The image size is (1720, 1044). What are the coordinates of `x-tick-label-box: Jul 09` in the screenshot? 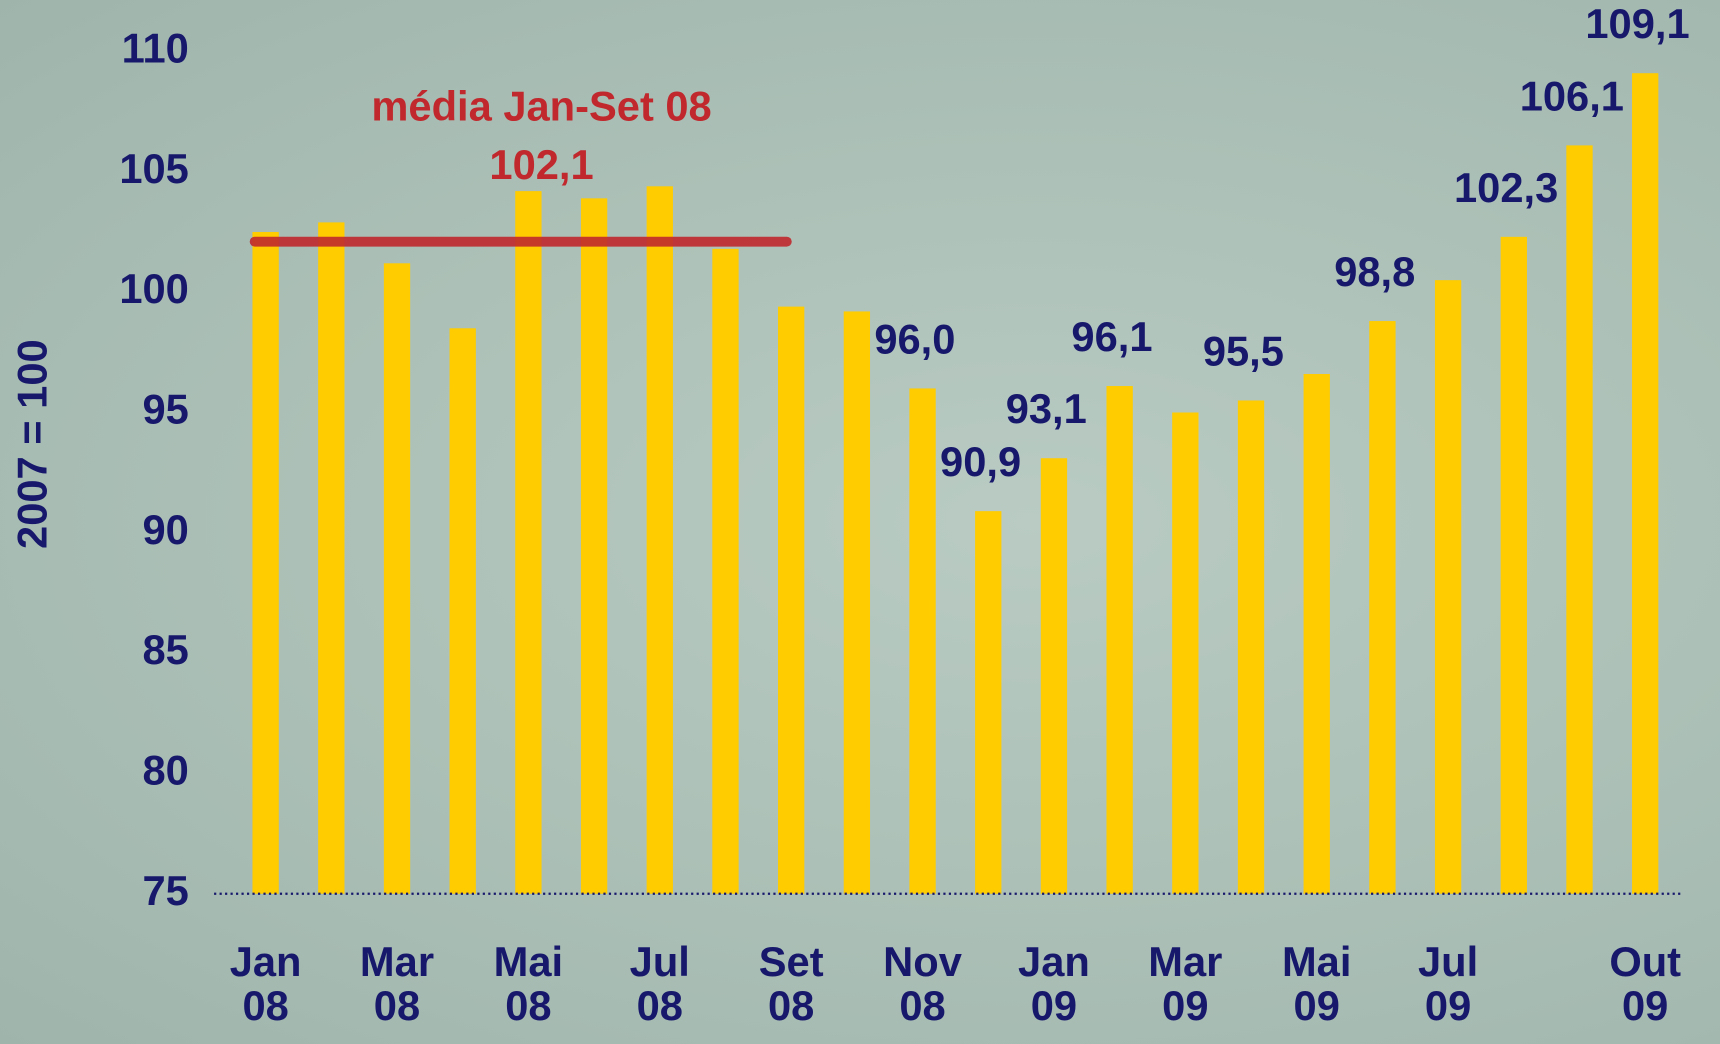 It's located at (1448, 985).